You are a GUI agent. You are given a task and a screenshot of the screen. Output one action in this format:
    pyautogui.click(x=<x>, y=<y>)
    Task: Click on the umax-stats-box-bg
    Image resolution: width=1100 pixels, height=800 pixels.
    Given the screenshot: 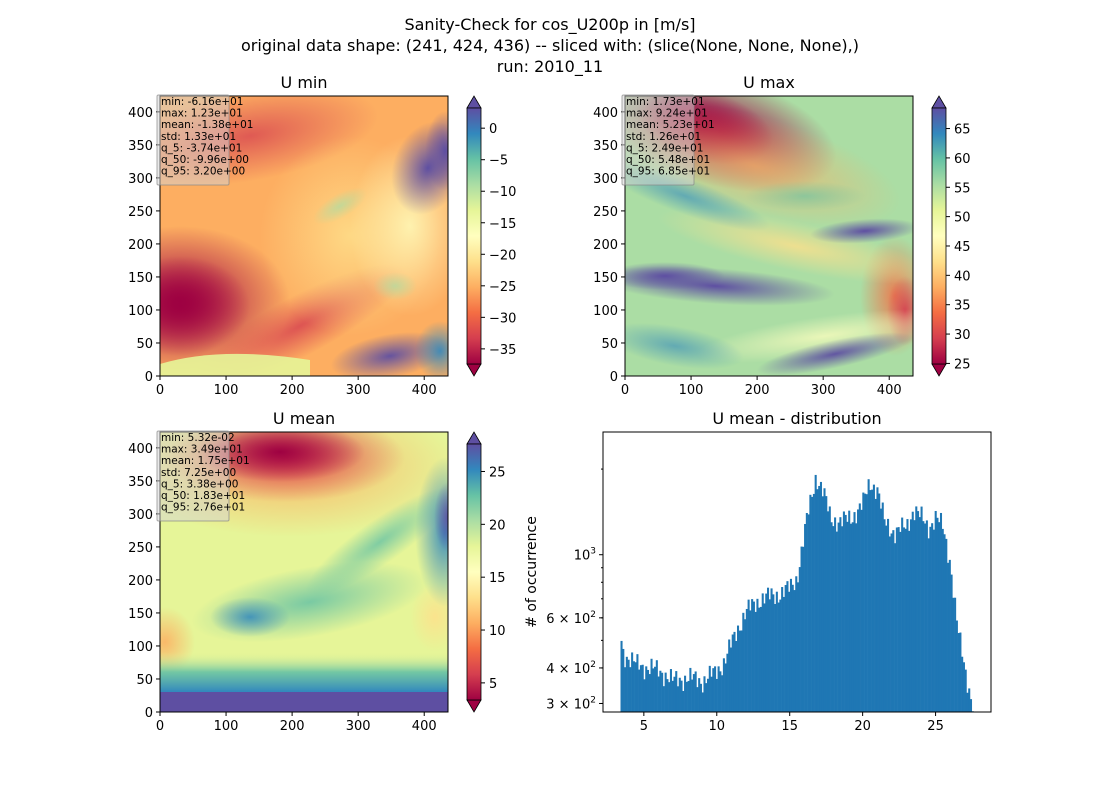 What is the action you would take?
    pyautogui.click(x=658, y=140)
    